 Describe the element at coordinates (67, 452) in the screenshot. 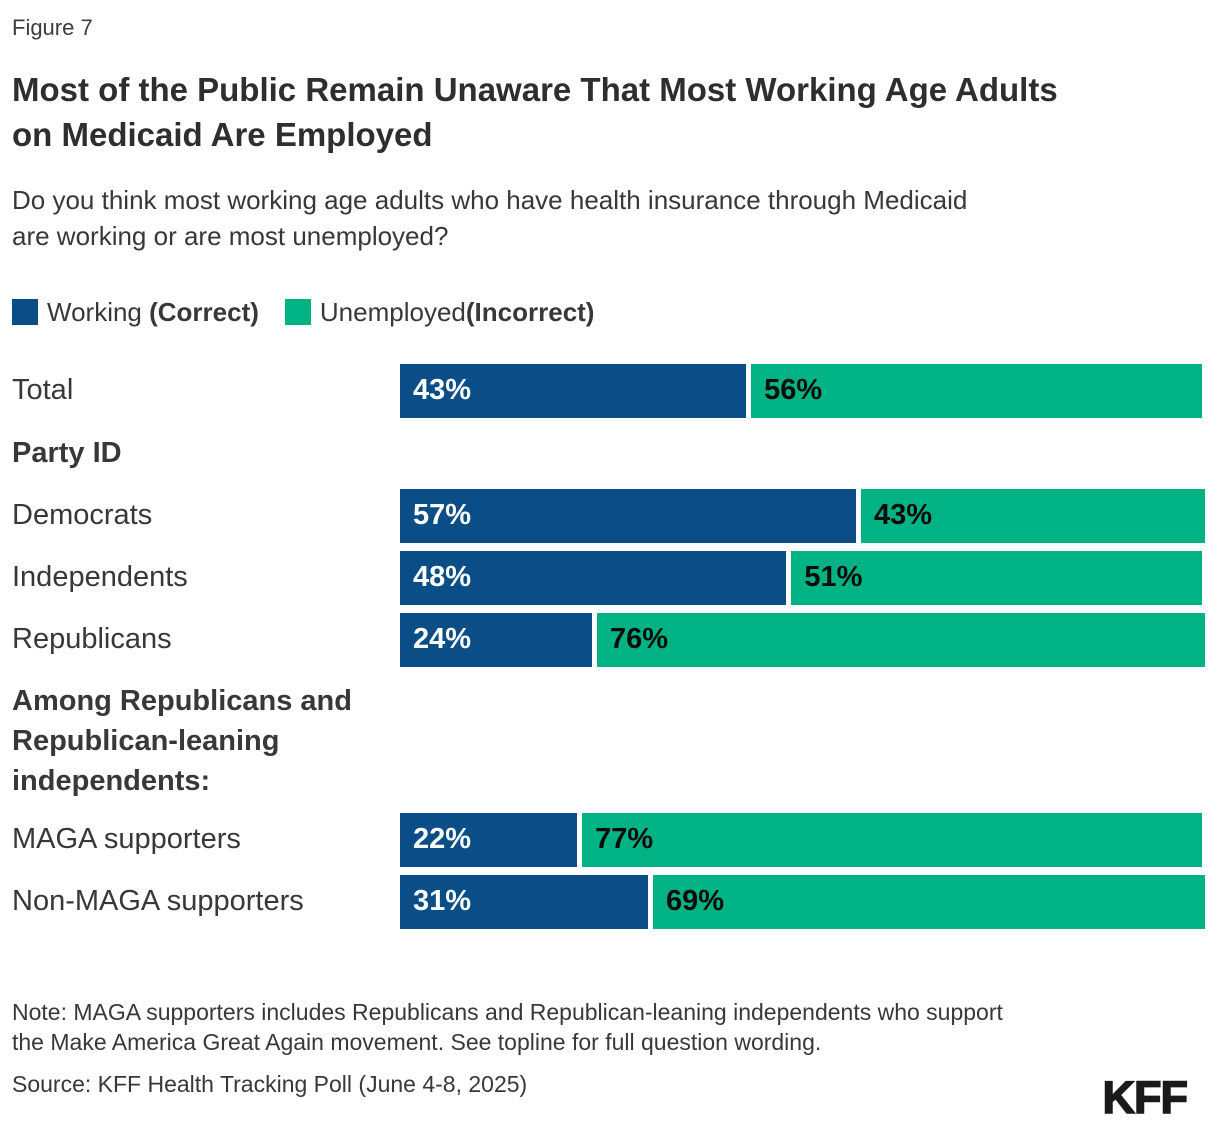

I see `section-header: Party ID` at that location.